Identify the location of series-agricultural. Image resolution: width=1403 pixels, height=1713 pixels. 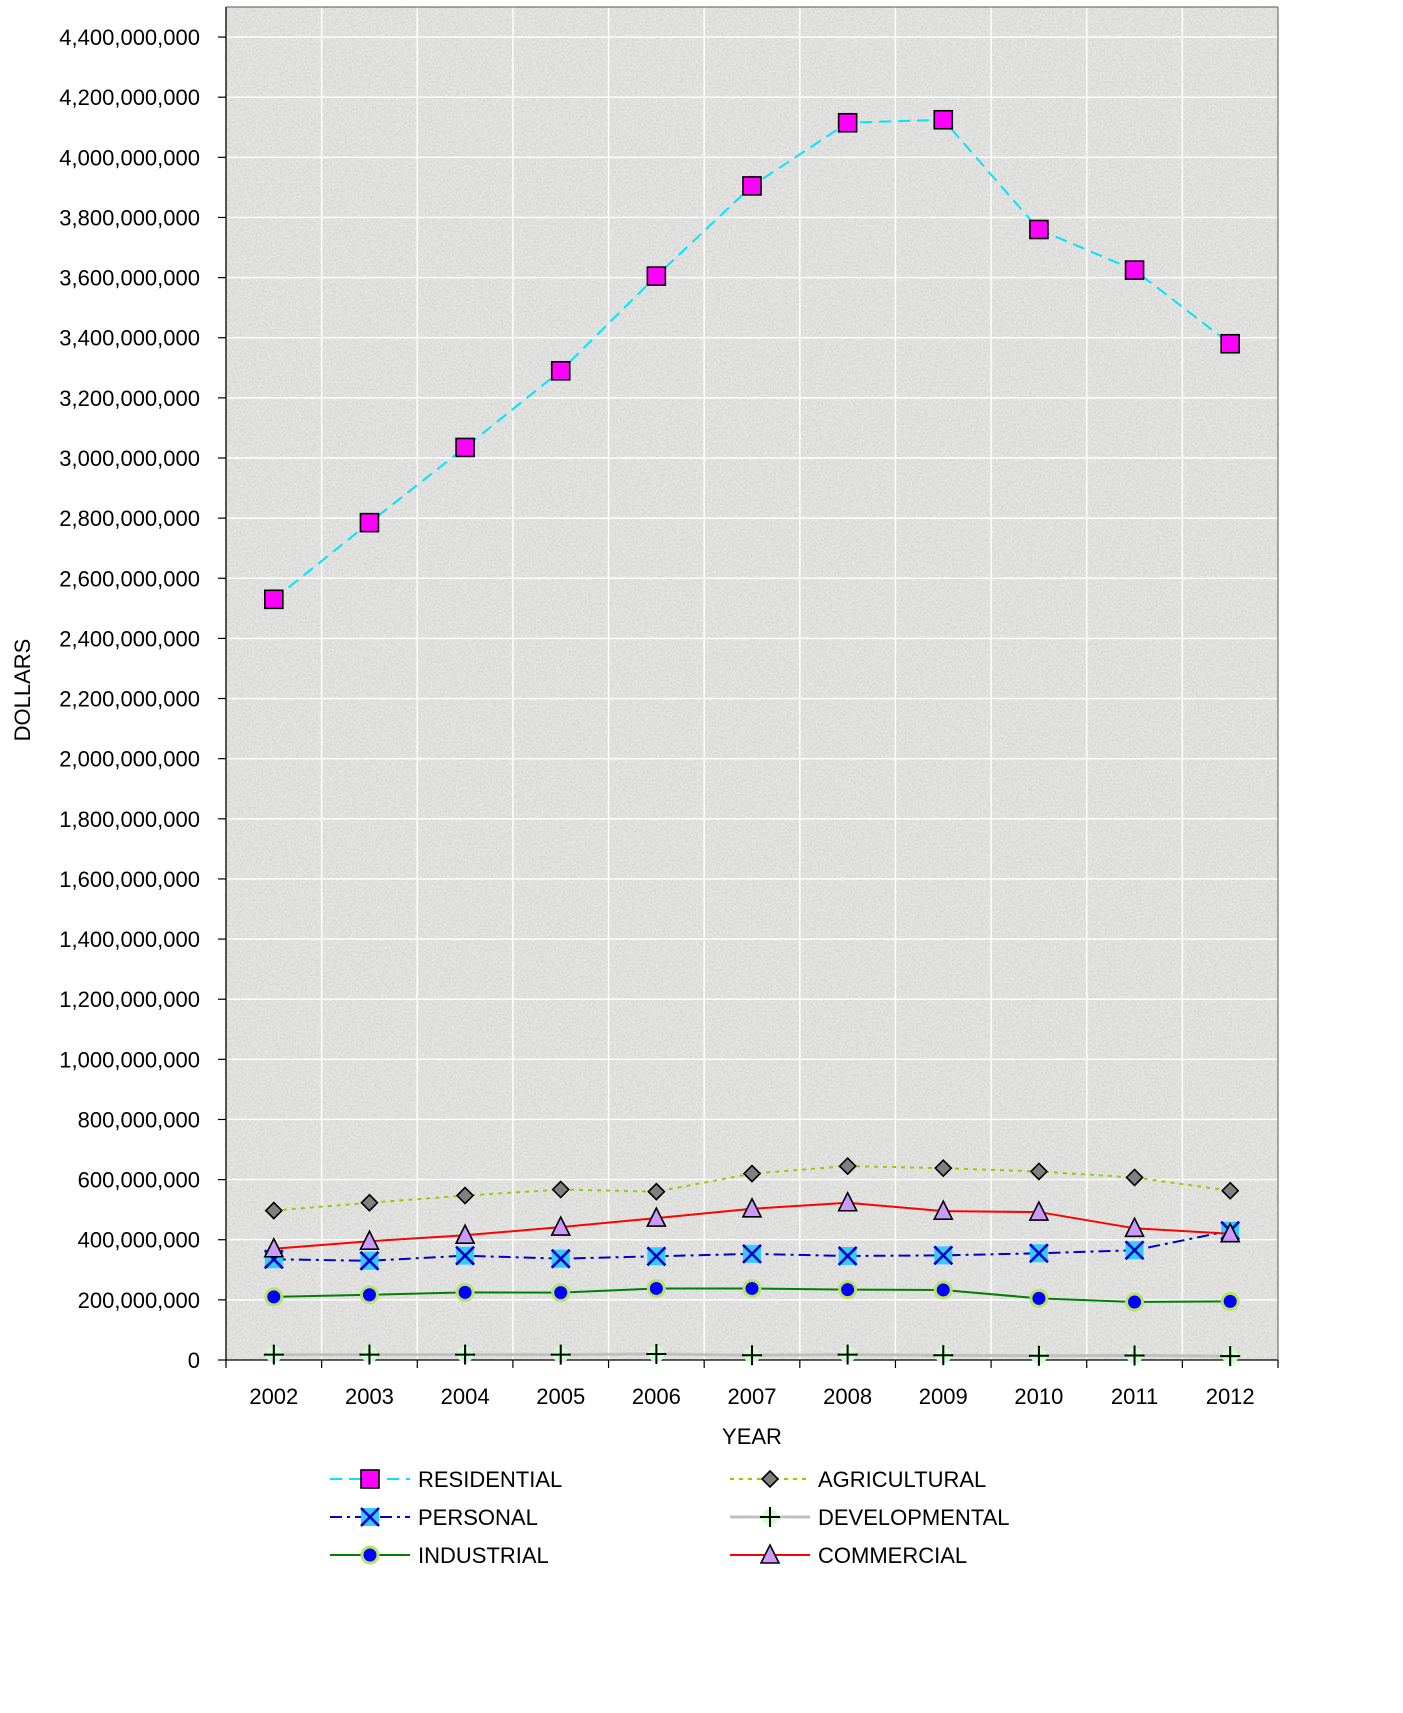
(752, 1188).